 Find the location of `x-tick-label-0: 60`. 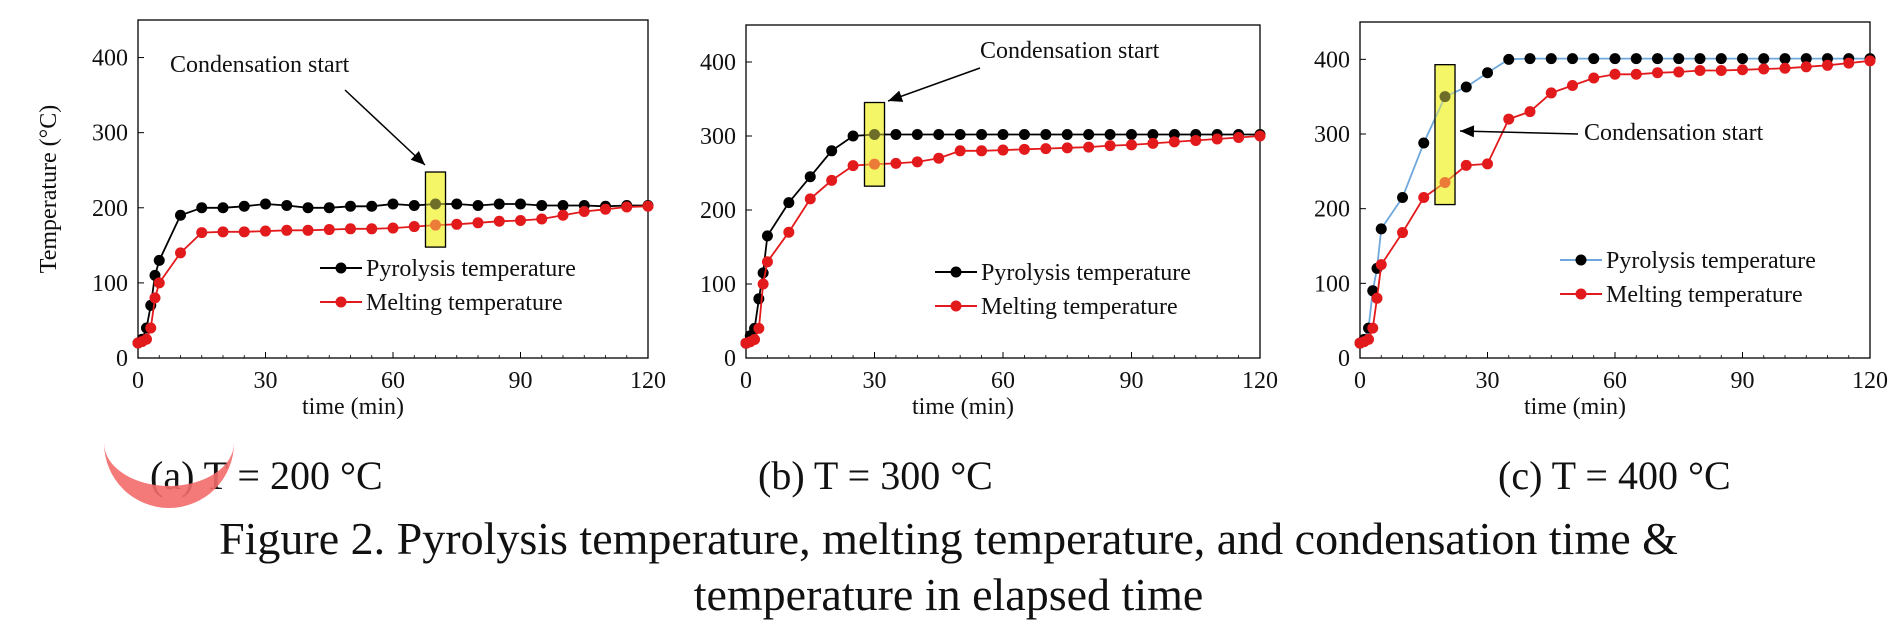

x-tick-label-0: 60 is located at coordinates (393, 381).